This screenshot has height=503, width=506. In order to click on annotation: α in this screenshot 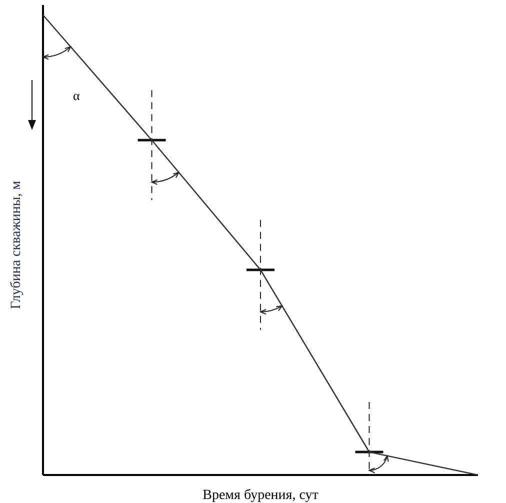, I will do `click(76, 95)`.